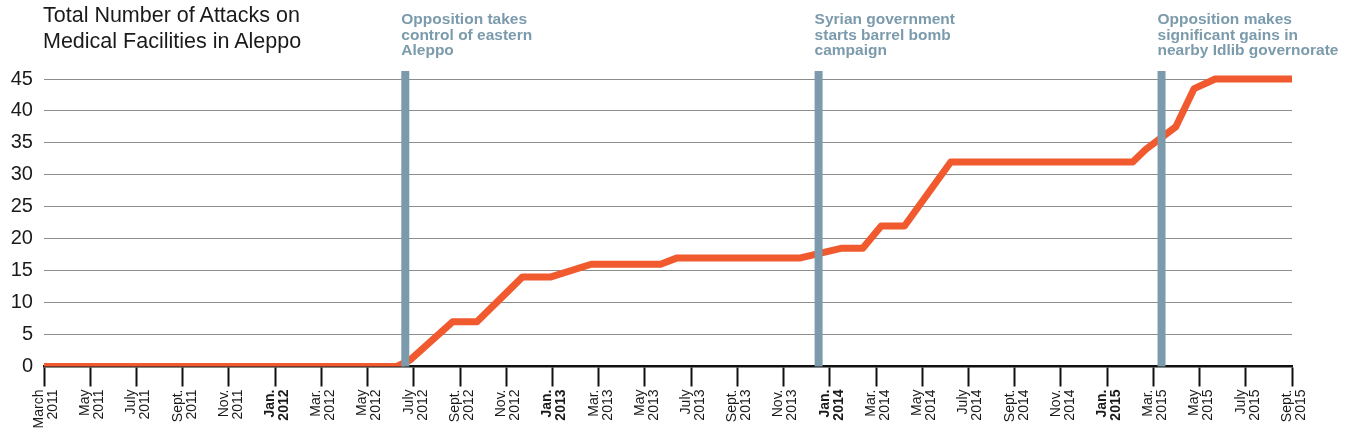 The width and height of the screenshot is (1353, 437). What do you see at coordinates (21, 237) in the screenshot?
I see `y-tick-label: 20` at bounding box center [21, 237].